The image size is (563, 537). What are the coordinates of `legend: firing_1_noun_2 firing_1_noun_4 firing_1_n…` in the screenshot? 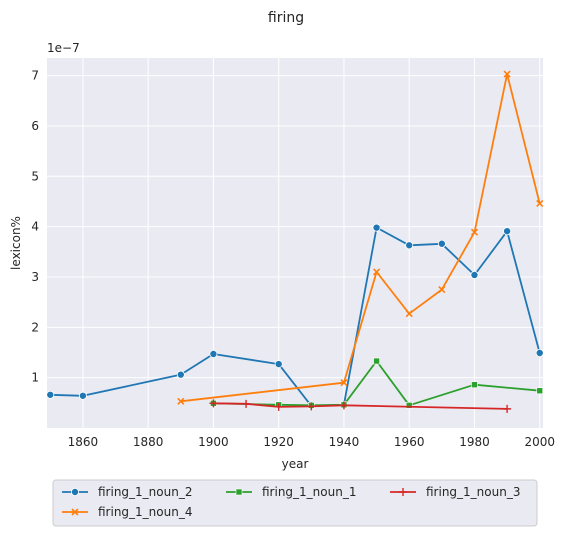 It's located at (295, 503).